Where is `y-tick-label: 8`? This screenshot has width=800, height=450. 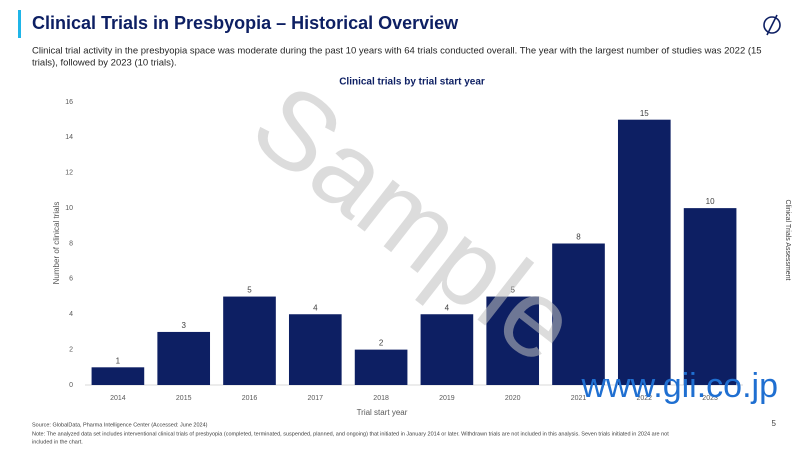 y-tick-label: 8 is located at coordinates (71, 243).